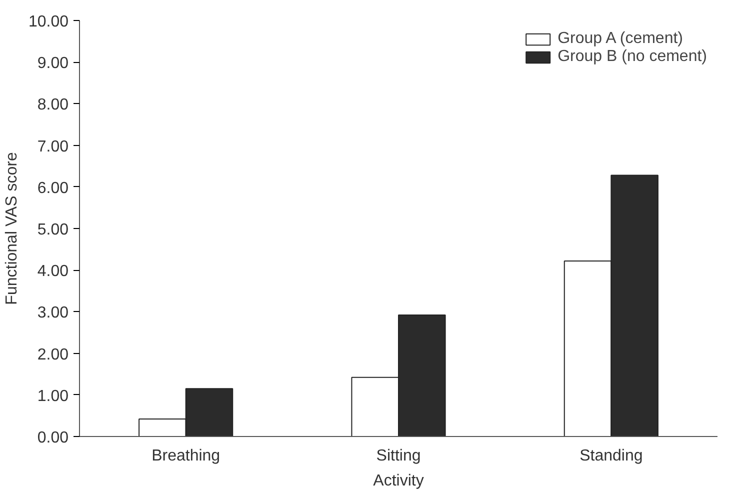  I want to click on y-tick-label: 7.00, so click(53, 147).